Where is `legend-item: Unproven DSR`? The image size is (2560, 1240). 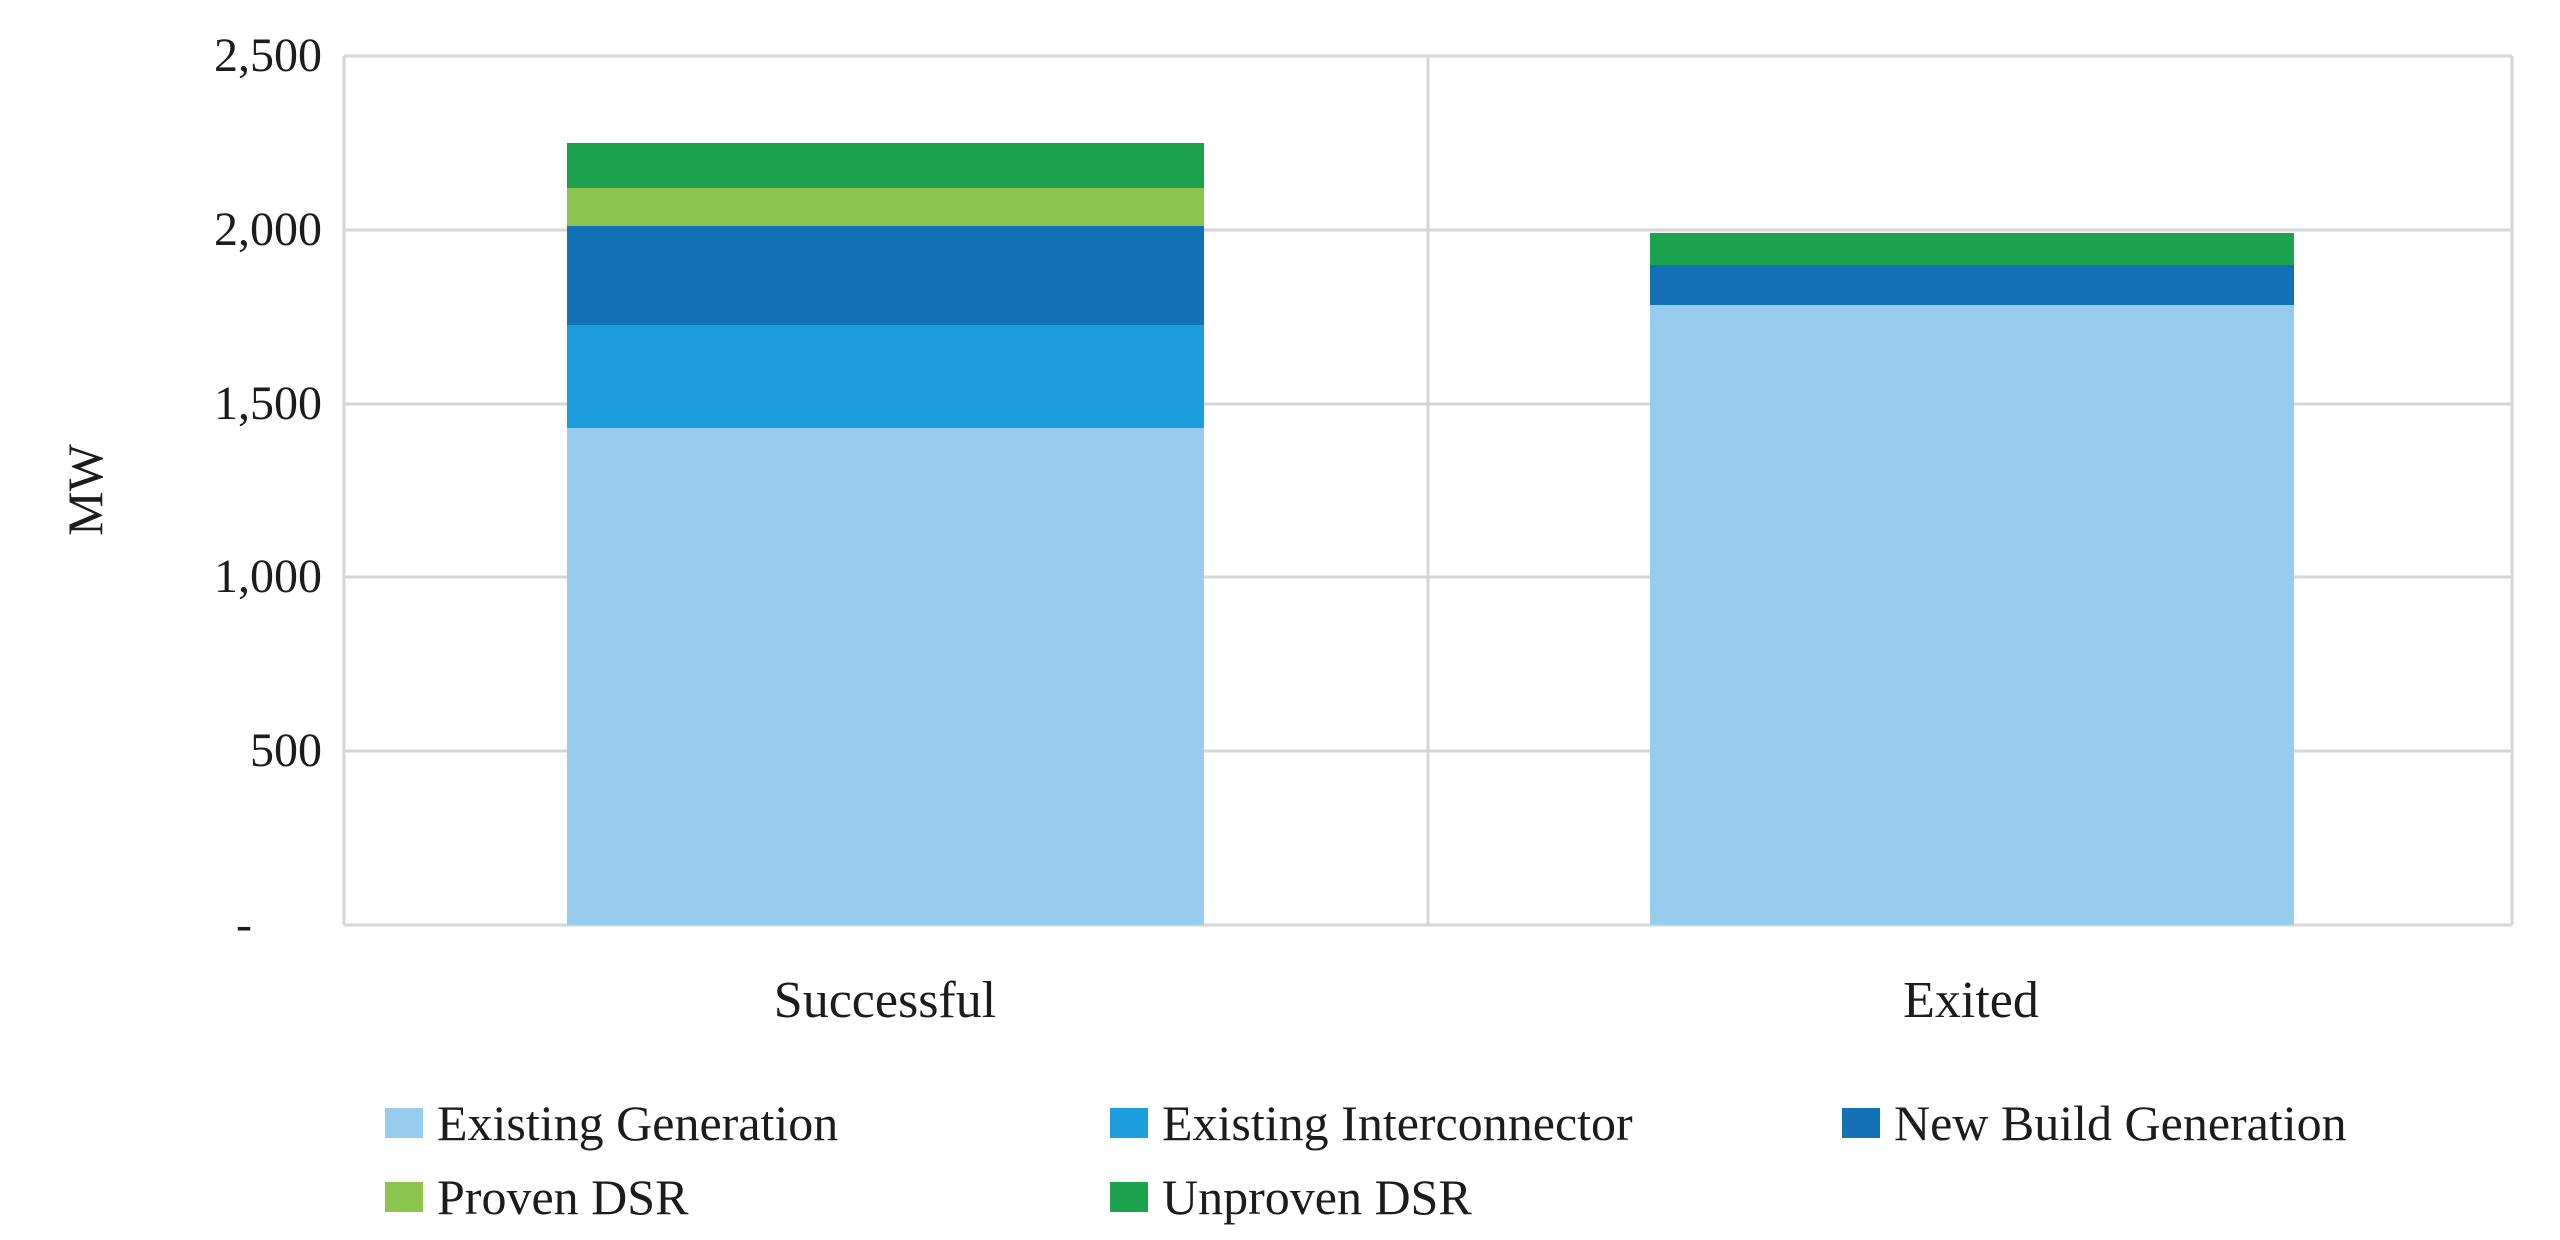
legend-item: Unproven DSR is located at coordinates (1291, 1197).